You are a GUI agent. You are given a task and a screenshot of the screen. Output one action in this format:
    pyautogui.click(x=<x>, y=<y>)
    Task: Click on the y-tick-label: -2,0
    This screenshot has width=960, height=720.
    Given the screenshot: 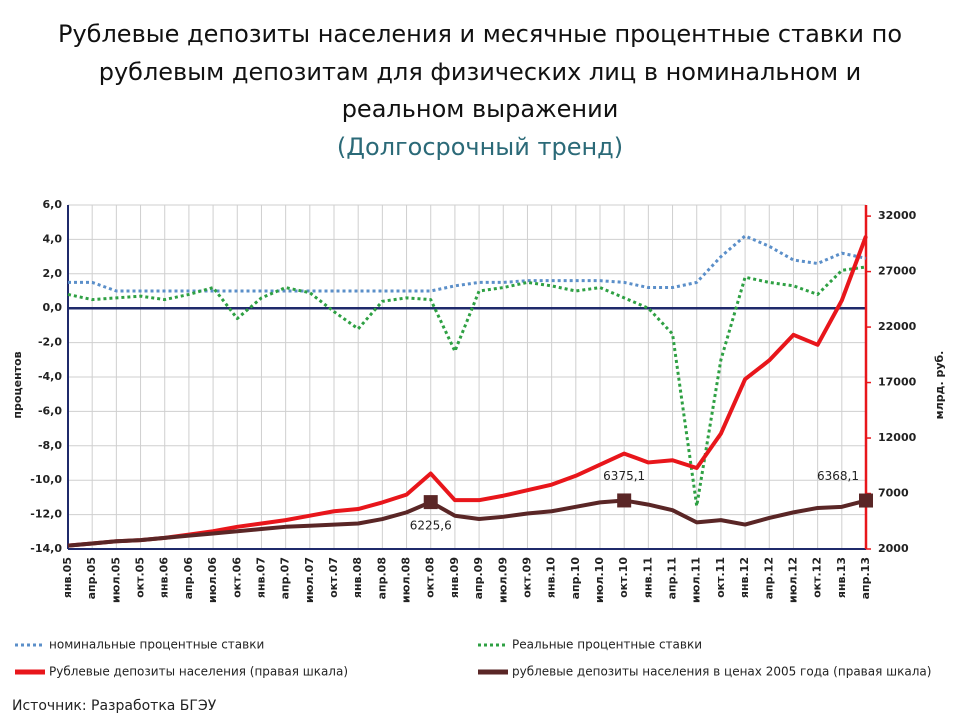 What is the action you would take?
    pyautogui.click(x=50, y=342)
    